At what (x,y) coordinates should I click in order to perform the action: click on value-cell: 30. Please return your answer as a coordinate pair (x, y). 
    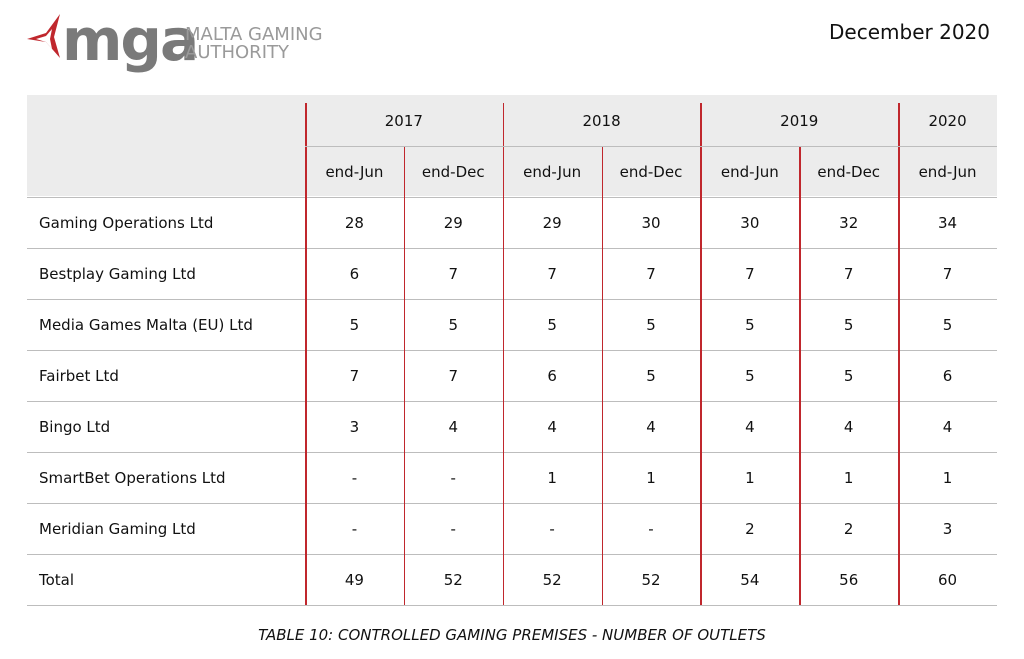
    Looking at the image, I should click on (651, 222).